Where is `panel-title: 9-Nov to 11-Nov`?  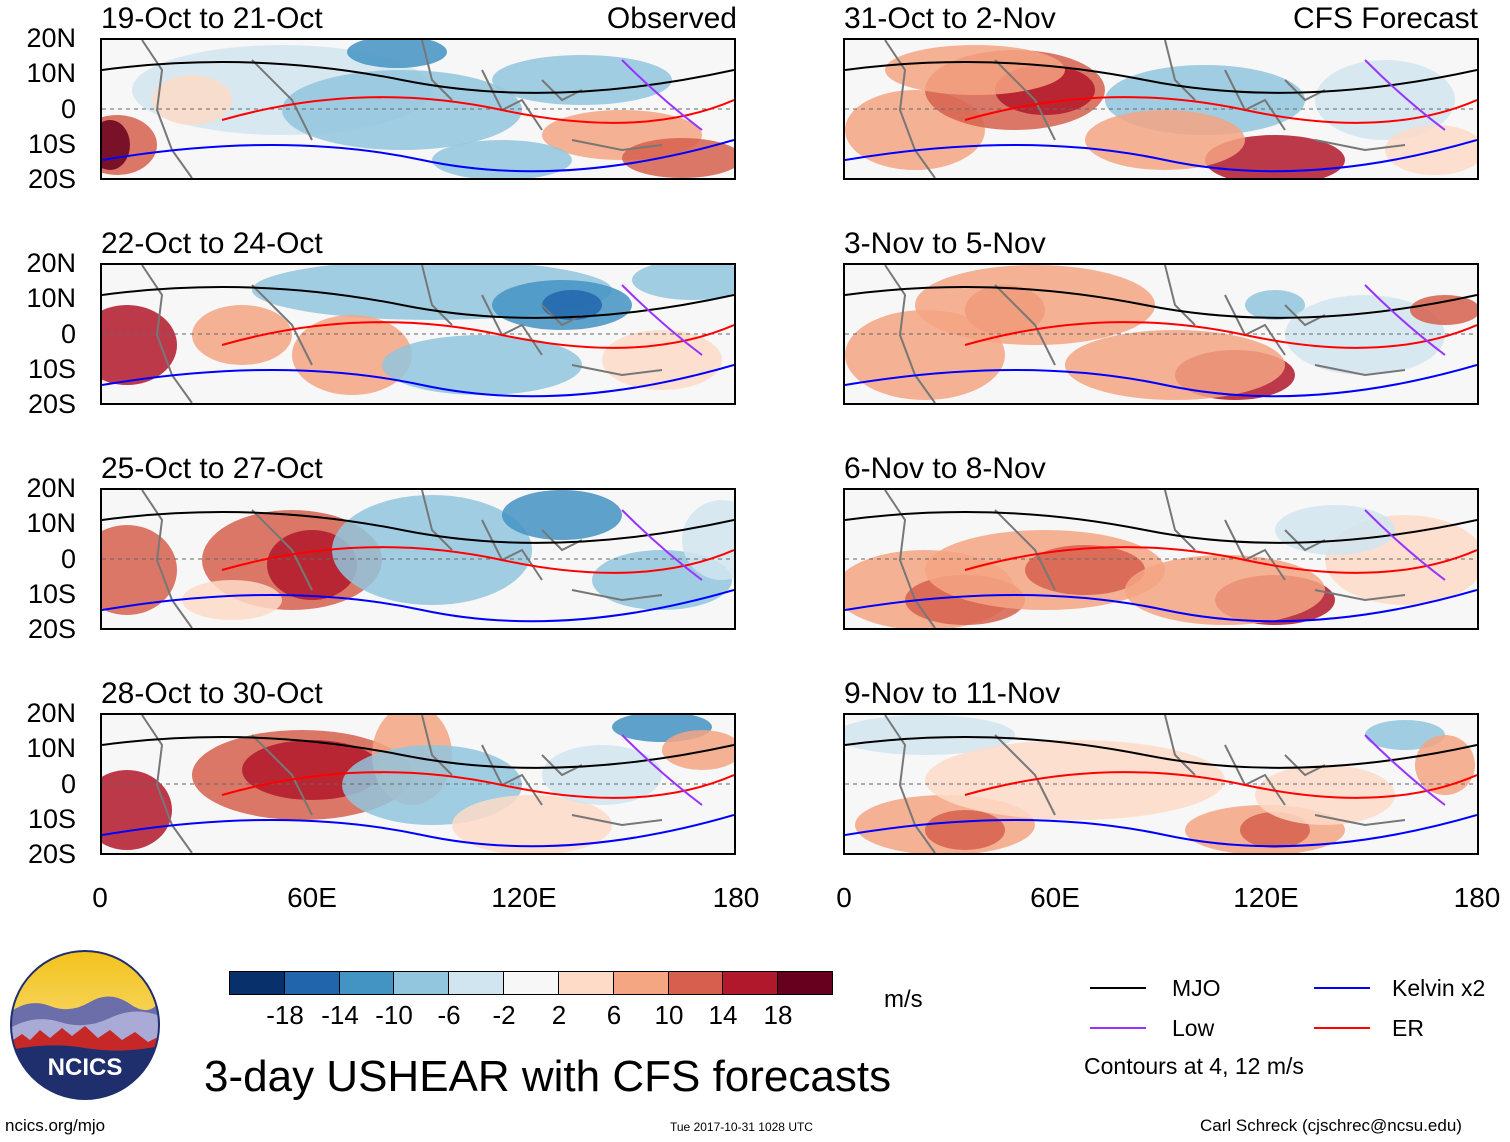
panel-title: 9-Nov to 11-Nov is located at coordinates (952, 693).